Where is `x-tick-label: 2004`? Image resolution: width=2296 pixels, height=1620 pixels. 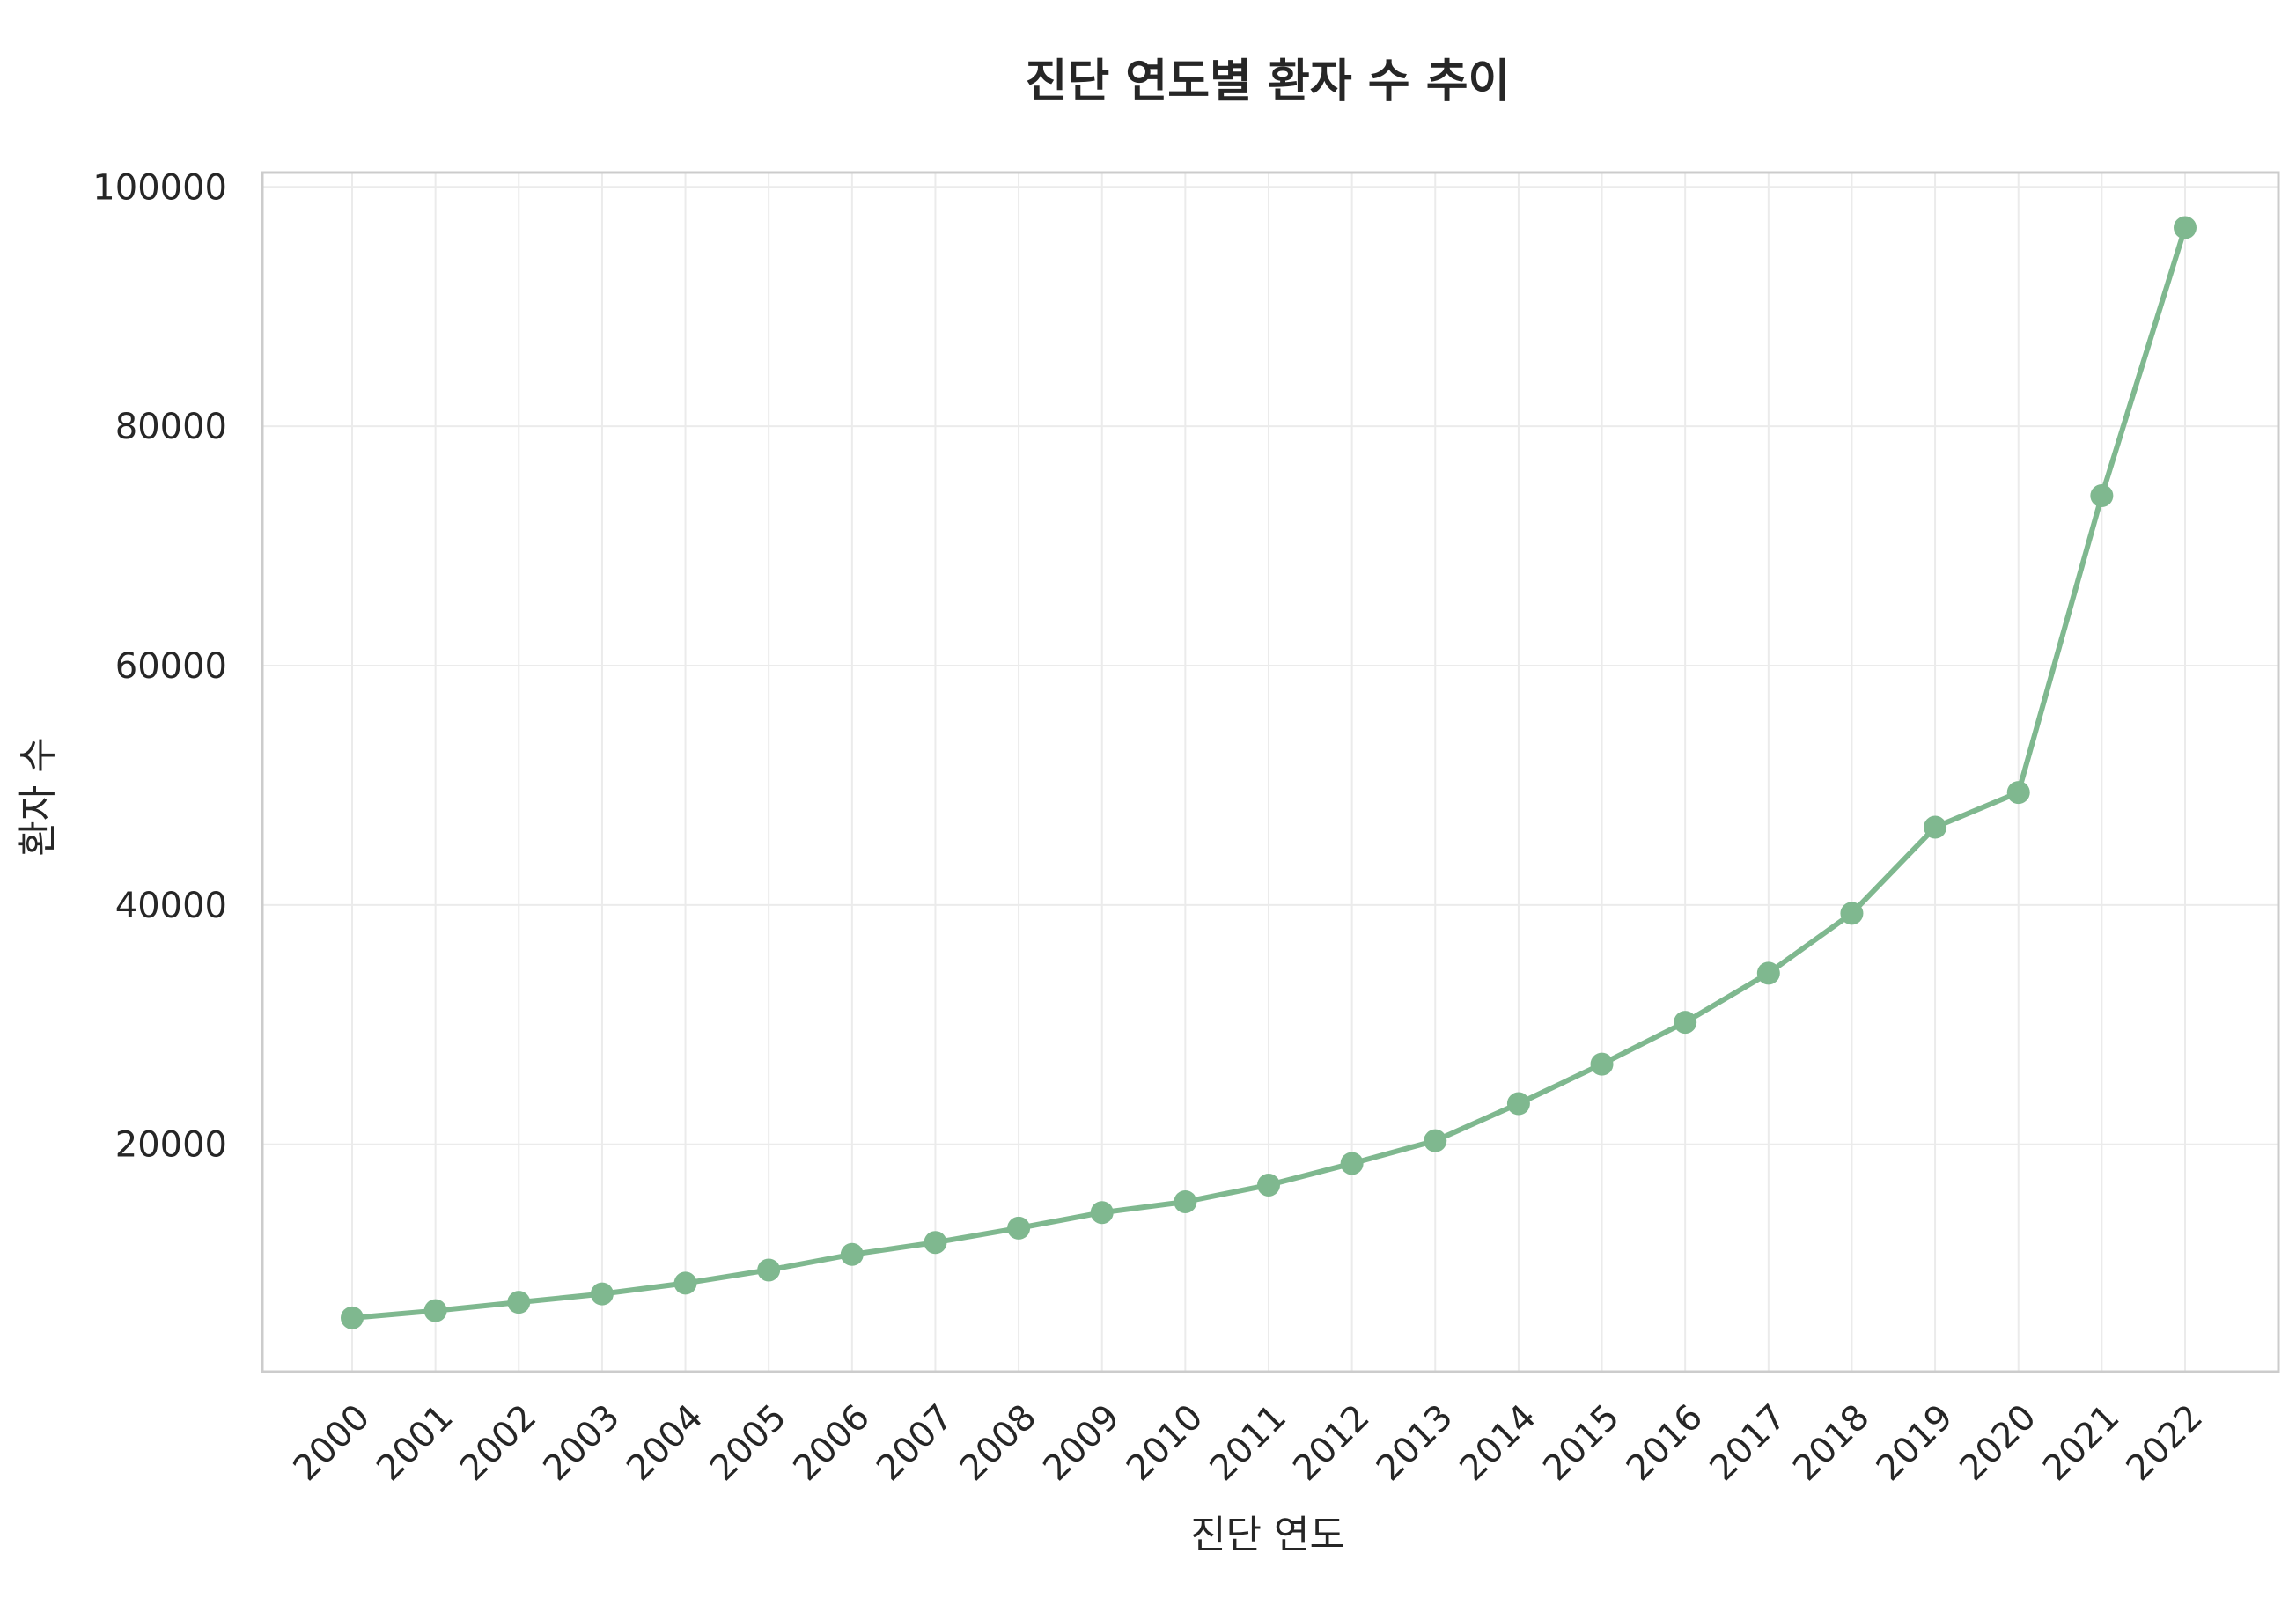
x-tick-label: 2004 is located at coordinates (665, 1443).